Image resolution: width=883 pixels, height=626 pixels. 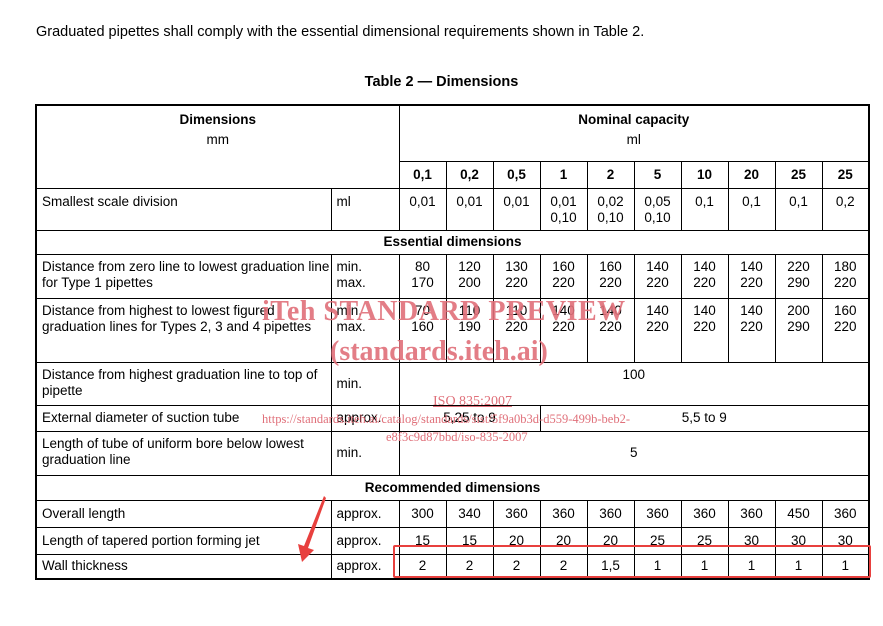 I want to click on table-caption: Table 2 — Dimensions, so click(x=441, y=82).